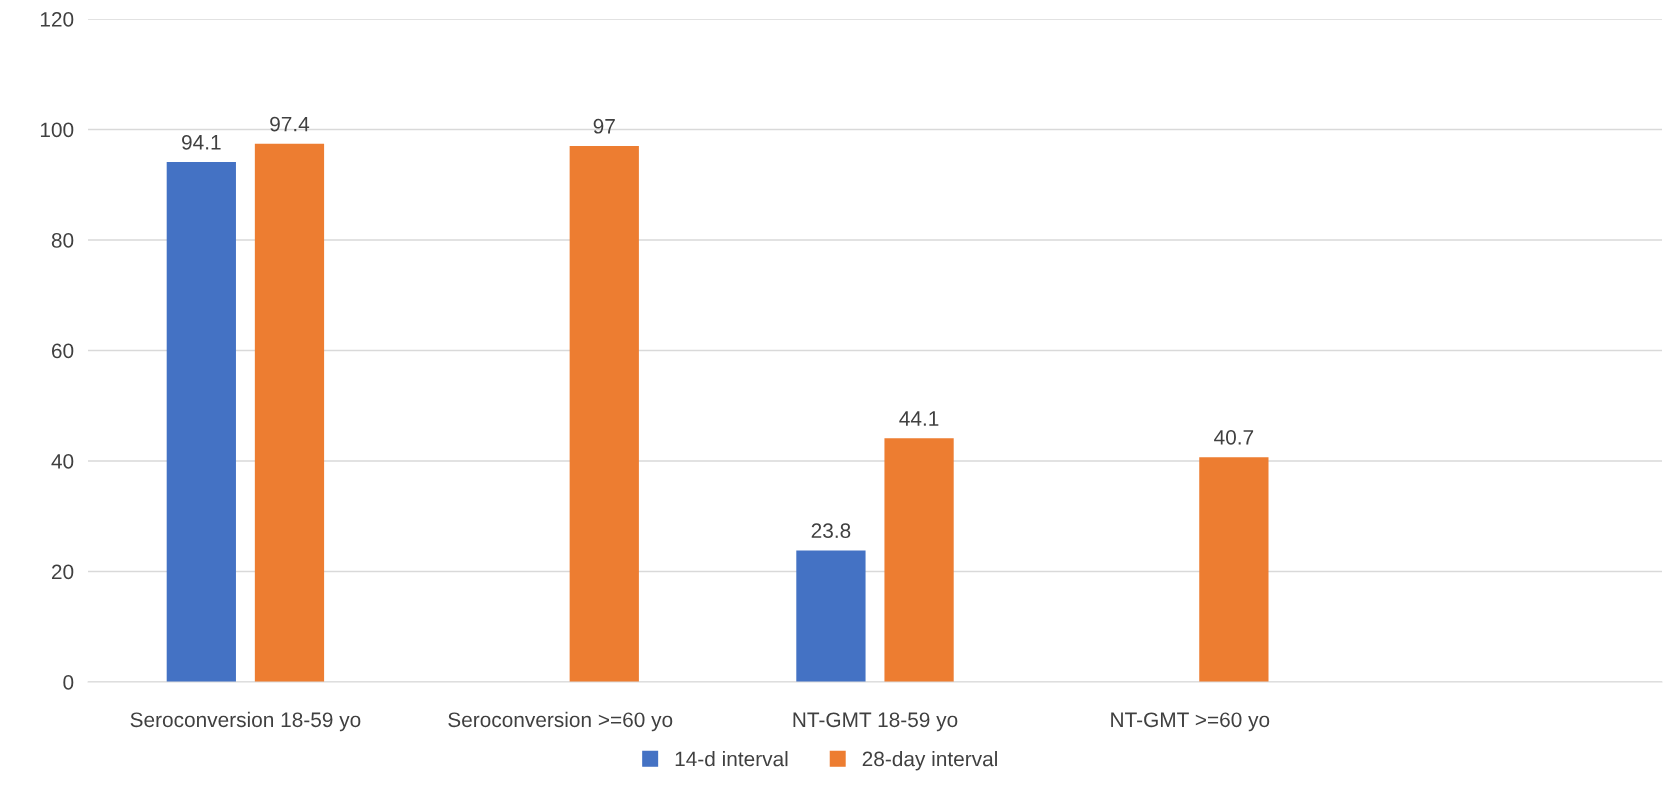 This screenshot has height=785, width=1665. What do you see at coordinates (245, 721) in the screenshot?
I see `x-tick-label: Seroconversion 18-59 yo` at bounding box center [245, 721].